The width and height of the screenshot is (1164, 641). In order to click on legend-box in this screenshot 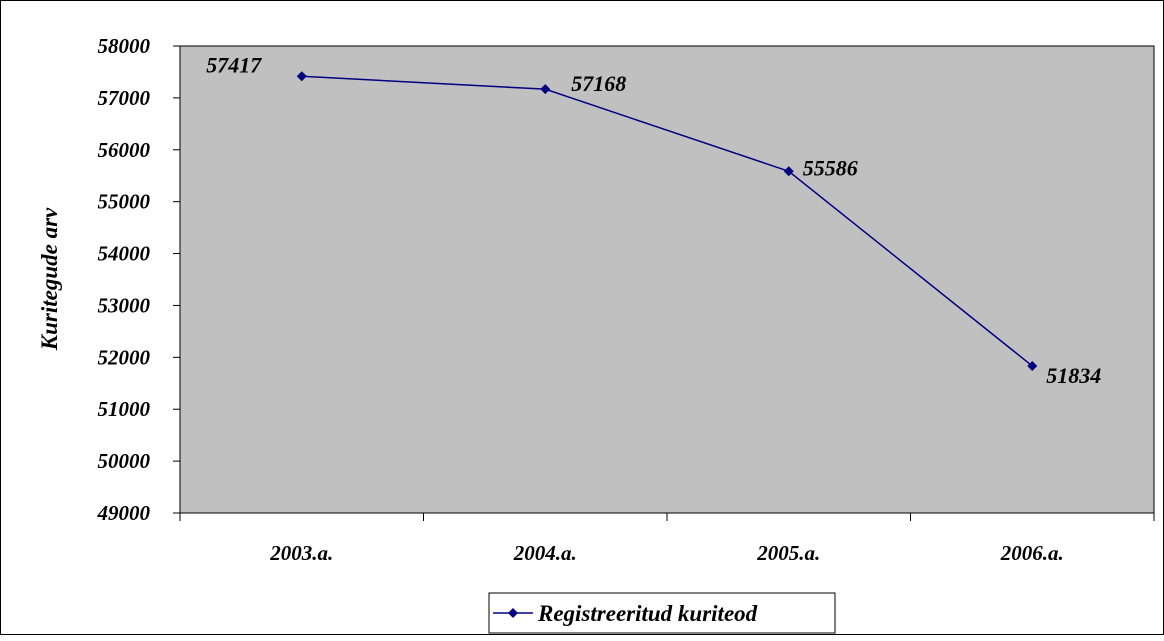, I will do `click(662, 613)`.